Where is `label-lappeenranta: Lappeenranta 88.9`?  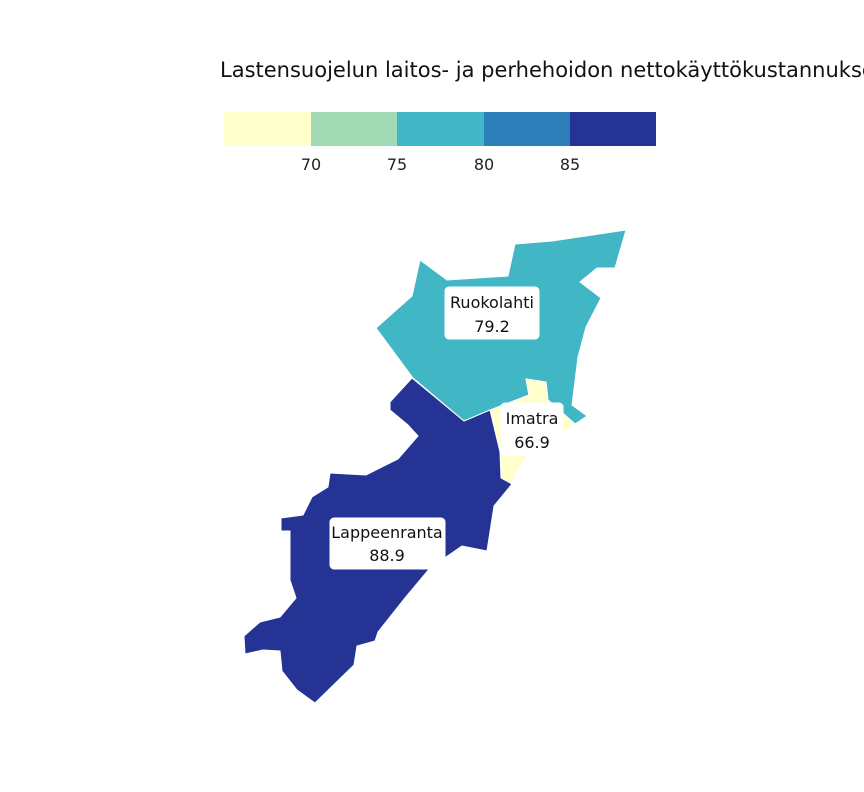 label-lappeenranta: Lappeenranta 88.9 is located at coordinates (387, 543).